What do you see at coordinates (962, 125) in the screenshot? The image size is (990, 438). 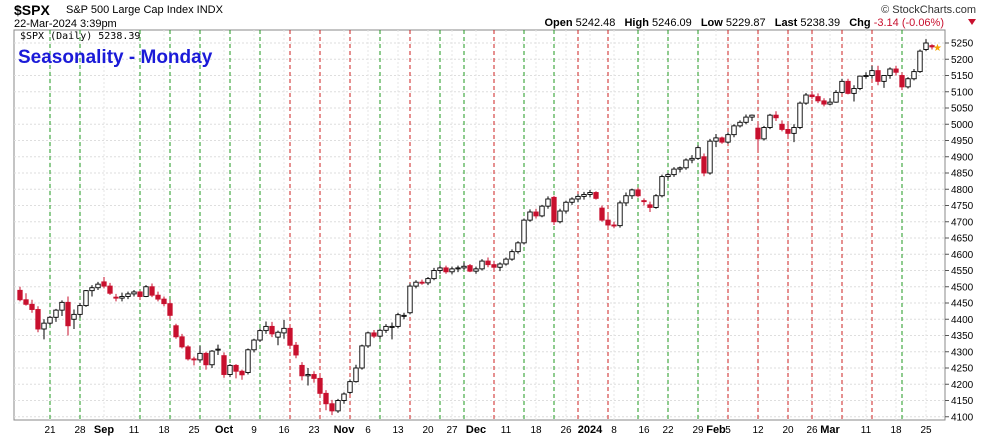 I see `y-tick-label: 5000` at bounding box center [962, 125].